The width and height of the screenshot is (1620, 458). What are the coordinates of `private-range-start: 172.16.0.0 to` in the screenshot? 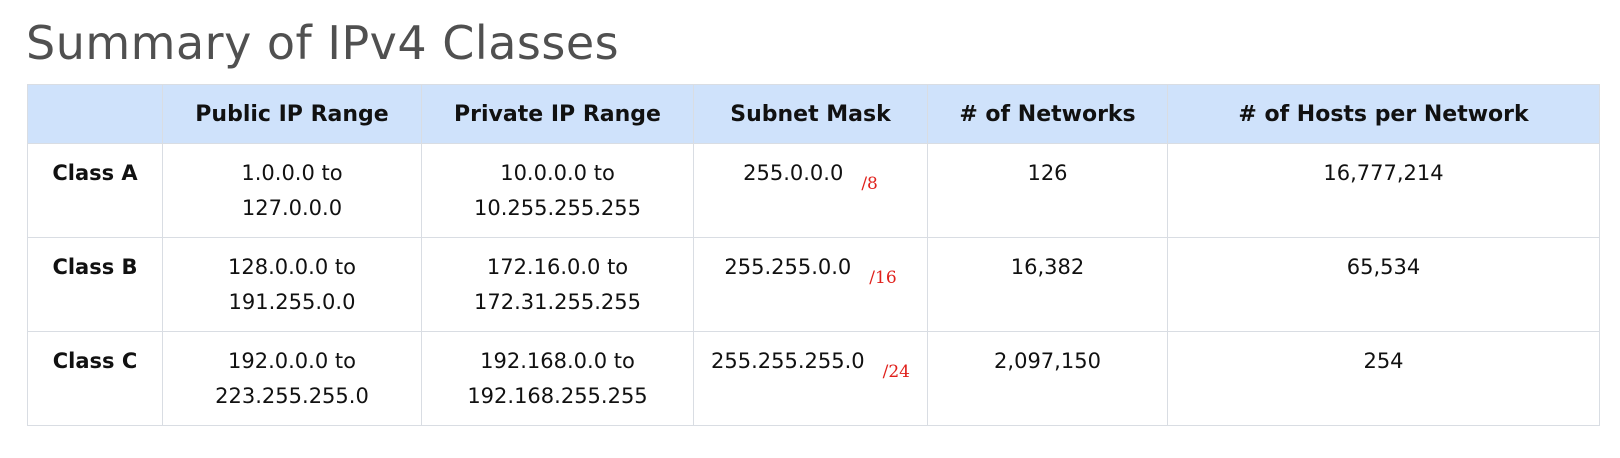 It's located at (557, 267).